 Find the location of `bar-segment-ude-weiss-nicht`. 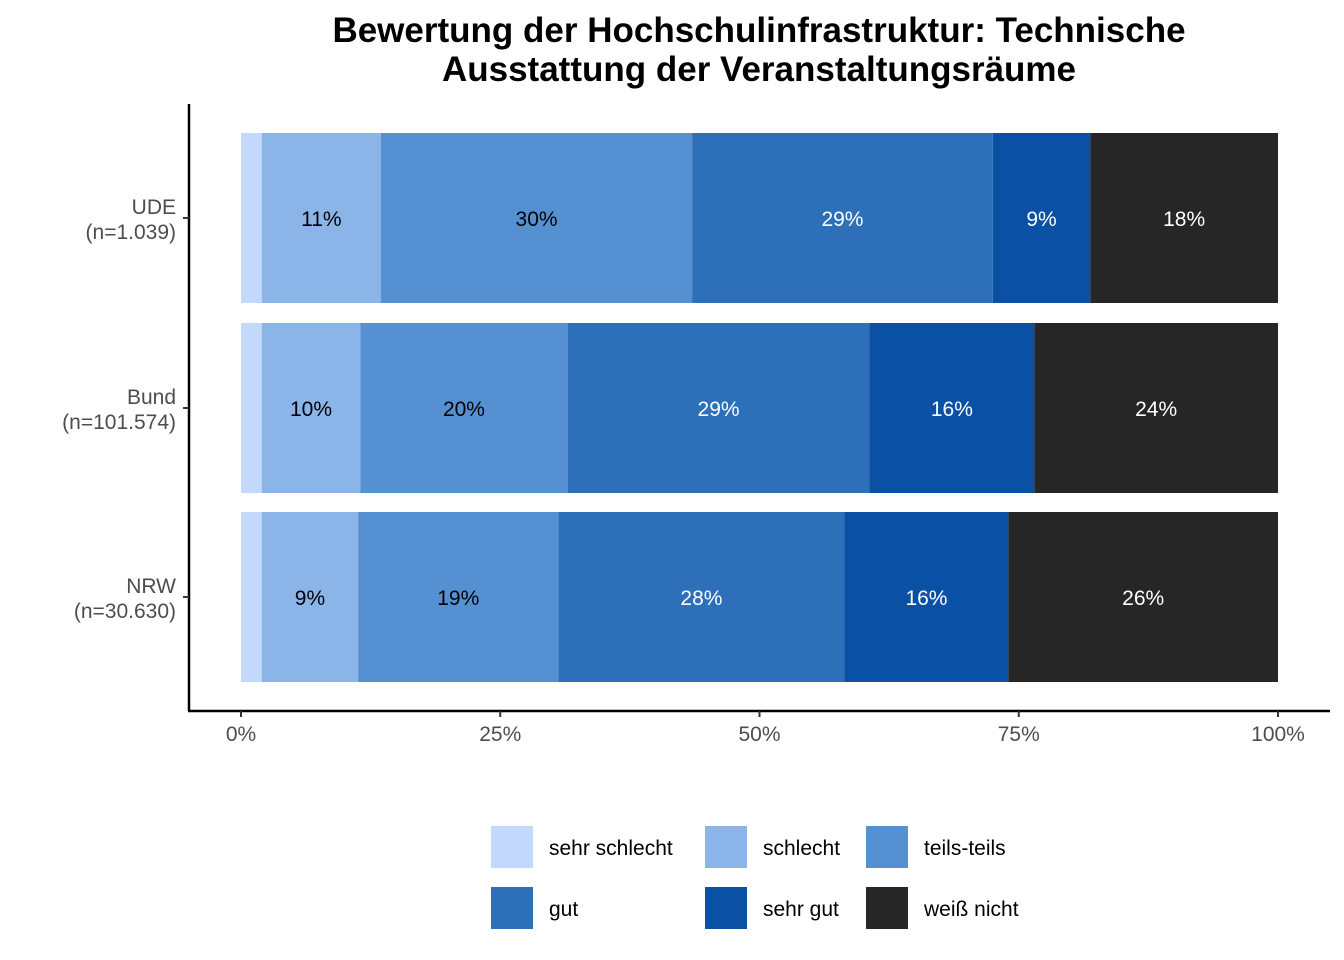

bar-segment-ude-weiss-nicht is located at coordinates (1184, 218).